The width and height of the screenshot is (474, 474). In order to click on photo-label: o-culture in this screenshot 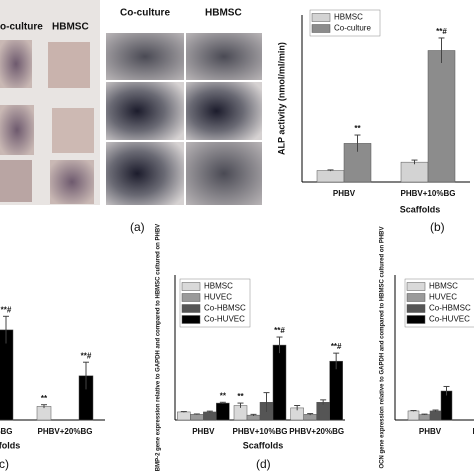, I will do `click(21, 27)`.